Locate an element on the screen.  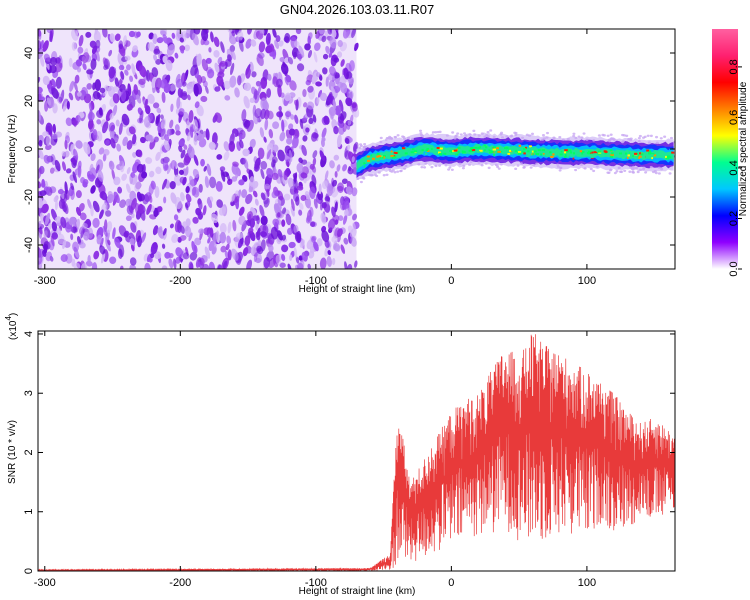
spectrogram-x-axis-label: Height of straight line (km) is located at coordinates (357, 289).